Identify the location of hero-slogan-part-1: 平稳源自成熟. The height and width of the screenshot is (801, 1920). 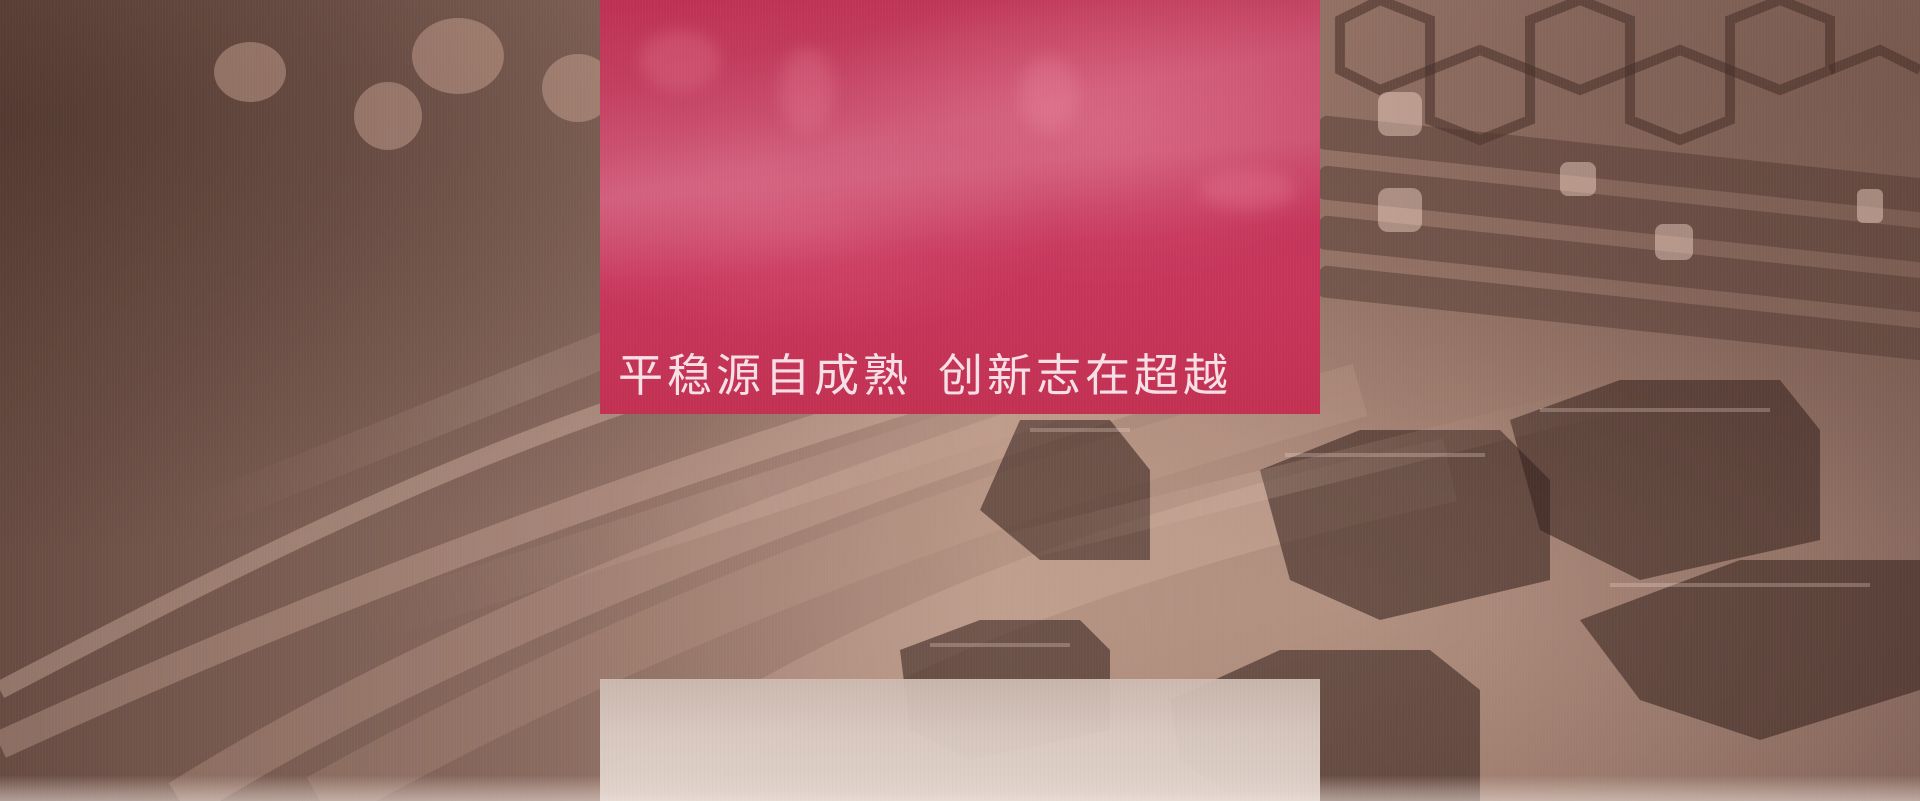
(765, 375).